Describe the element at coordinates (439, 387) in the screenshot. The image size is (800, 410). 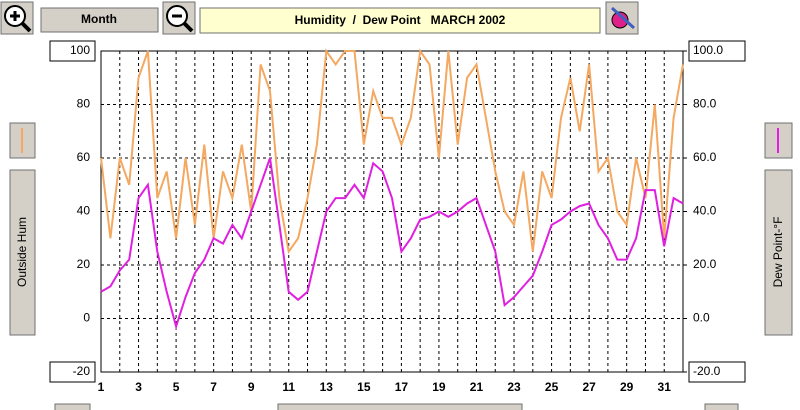
I see `x-tick-label: 19` at that location.